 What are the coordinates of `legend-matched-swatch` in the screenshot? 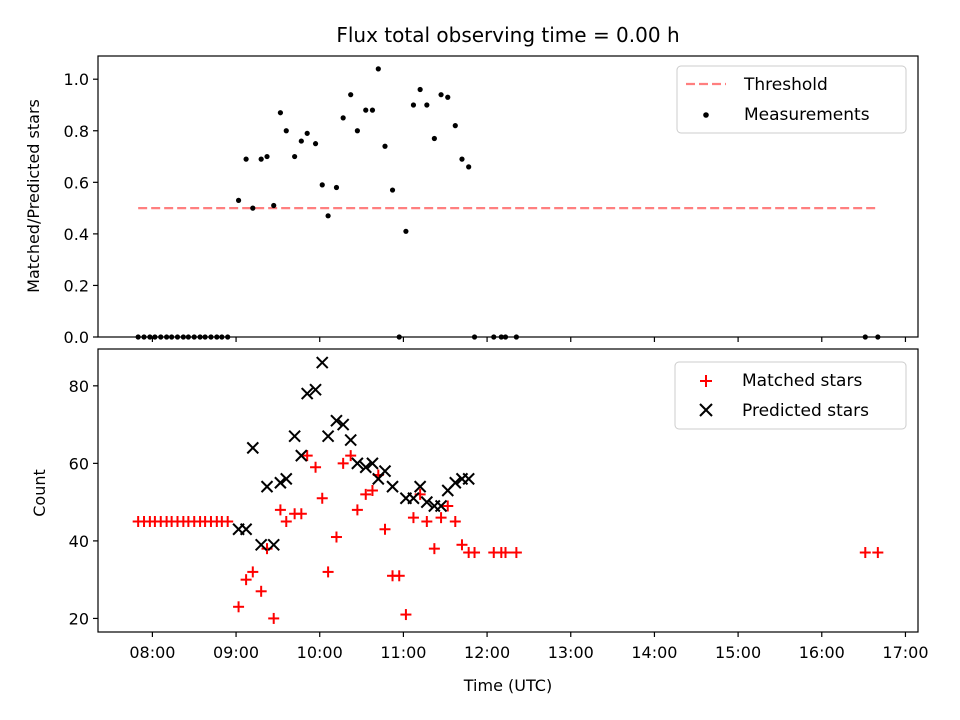 It's located at (706, 381).